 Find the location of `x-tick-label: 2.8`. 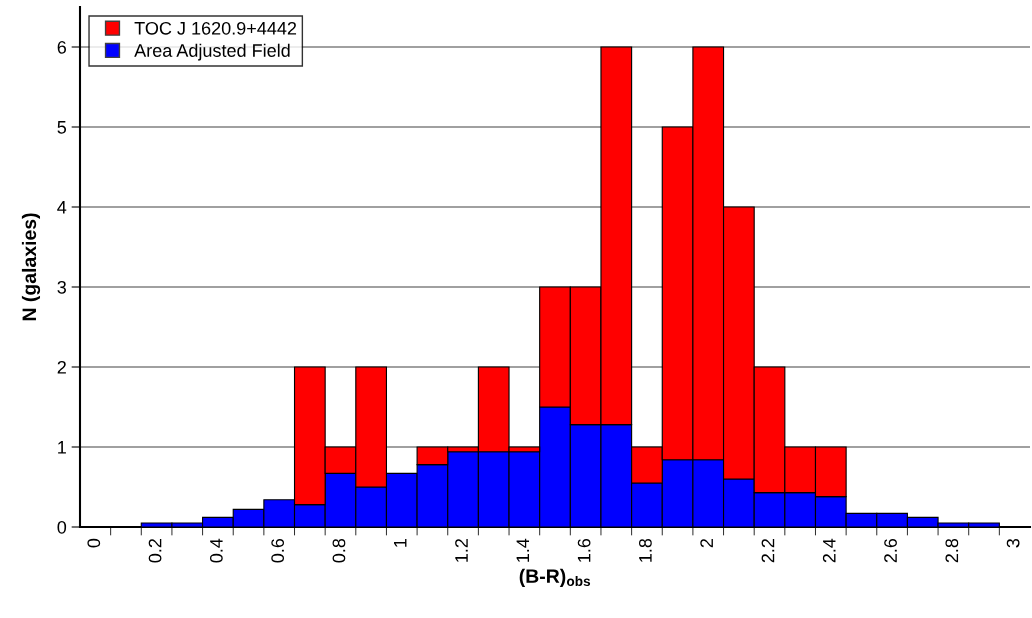

x-tick-label: 2.8 is located at coordinates (952, 550).